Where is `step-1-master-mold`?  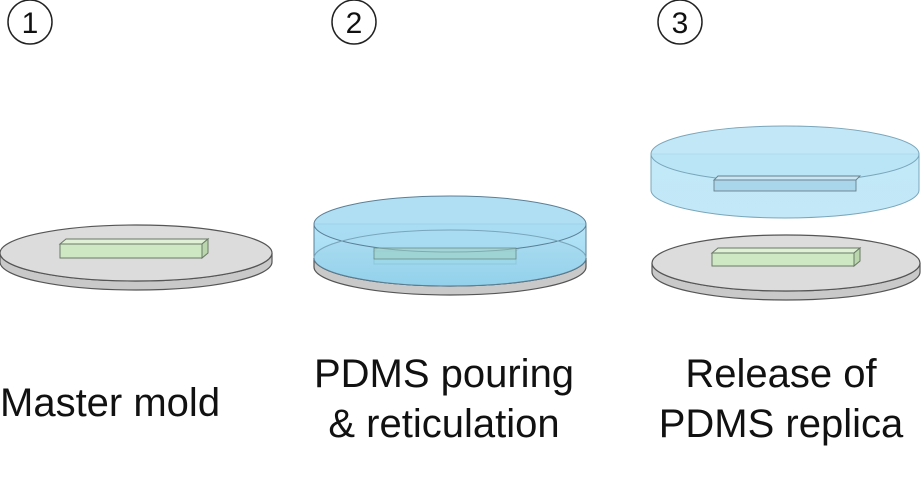
step-1-master-mold is located at coordinates (136, 257).